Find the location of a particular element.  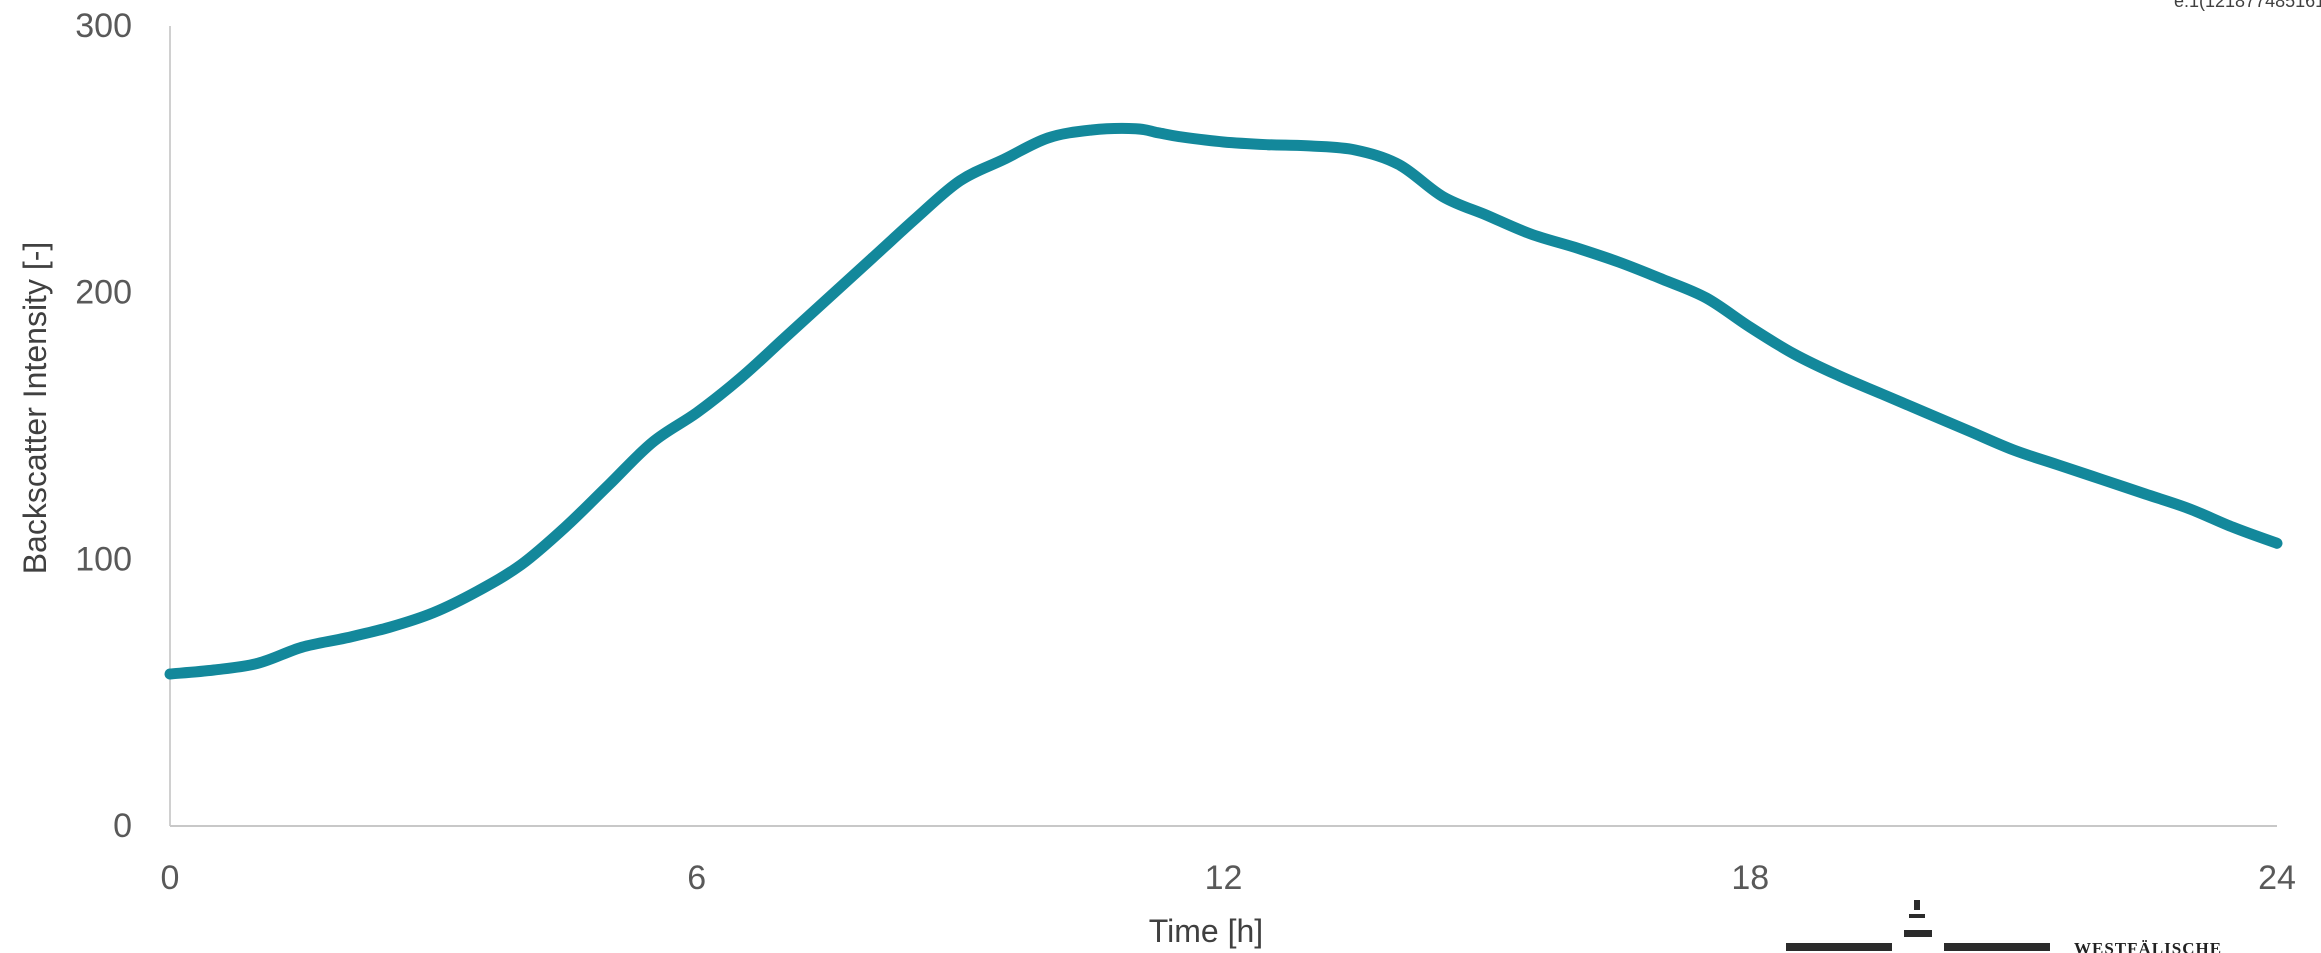

x-tick-label: 6 is located at coordinates (696, 878).